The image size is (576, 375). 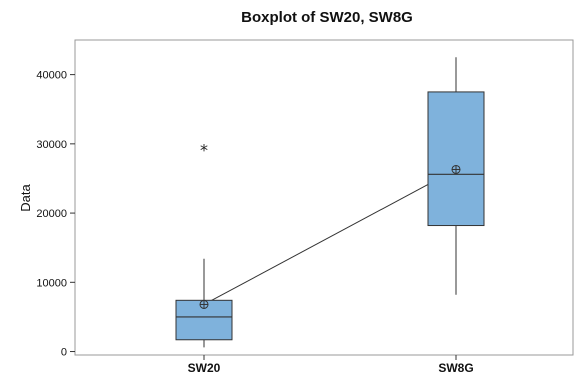 I want to click on y-axis-label: Data, so click(x=25, y=198).